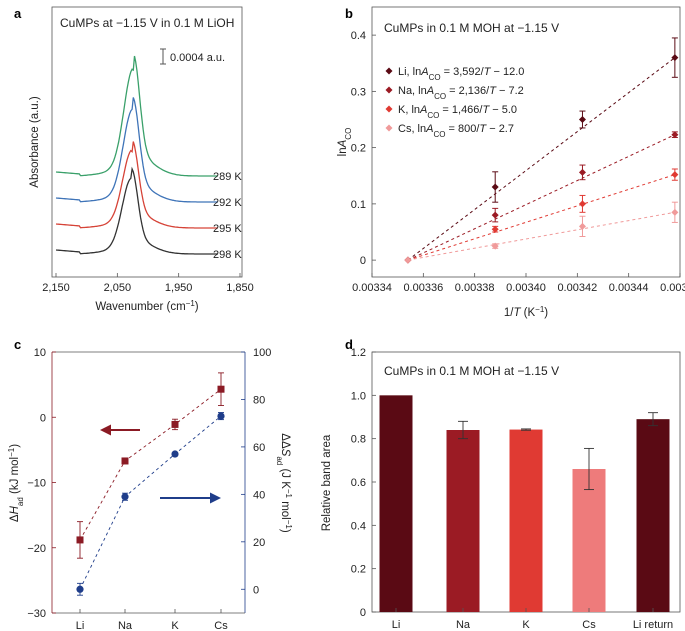  What do you see at coordinates (358, 440) in the screenshot?
I see `y-tick-label: 0.8` at bounding box center [358, 440].